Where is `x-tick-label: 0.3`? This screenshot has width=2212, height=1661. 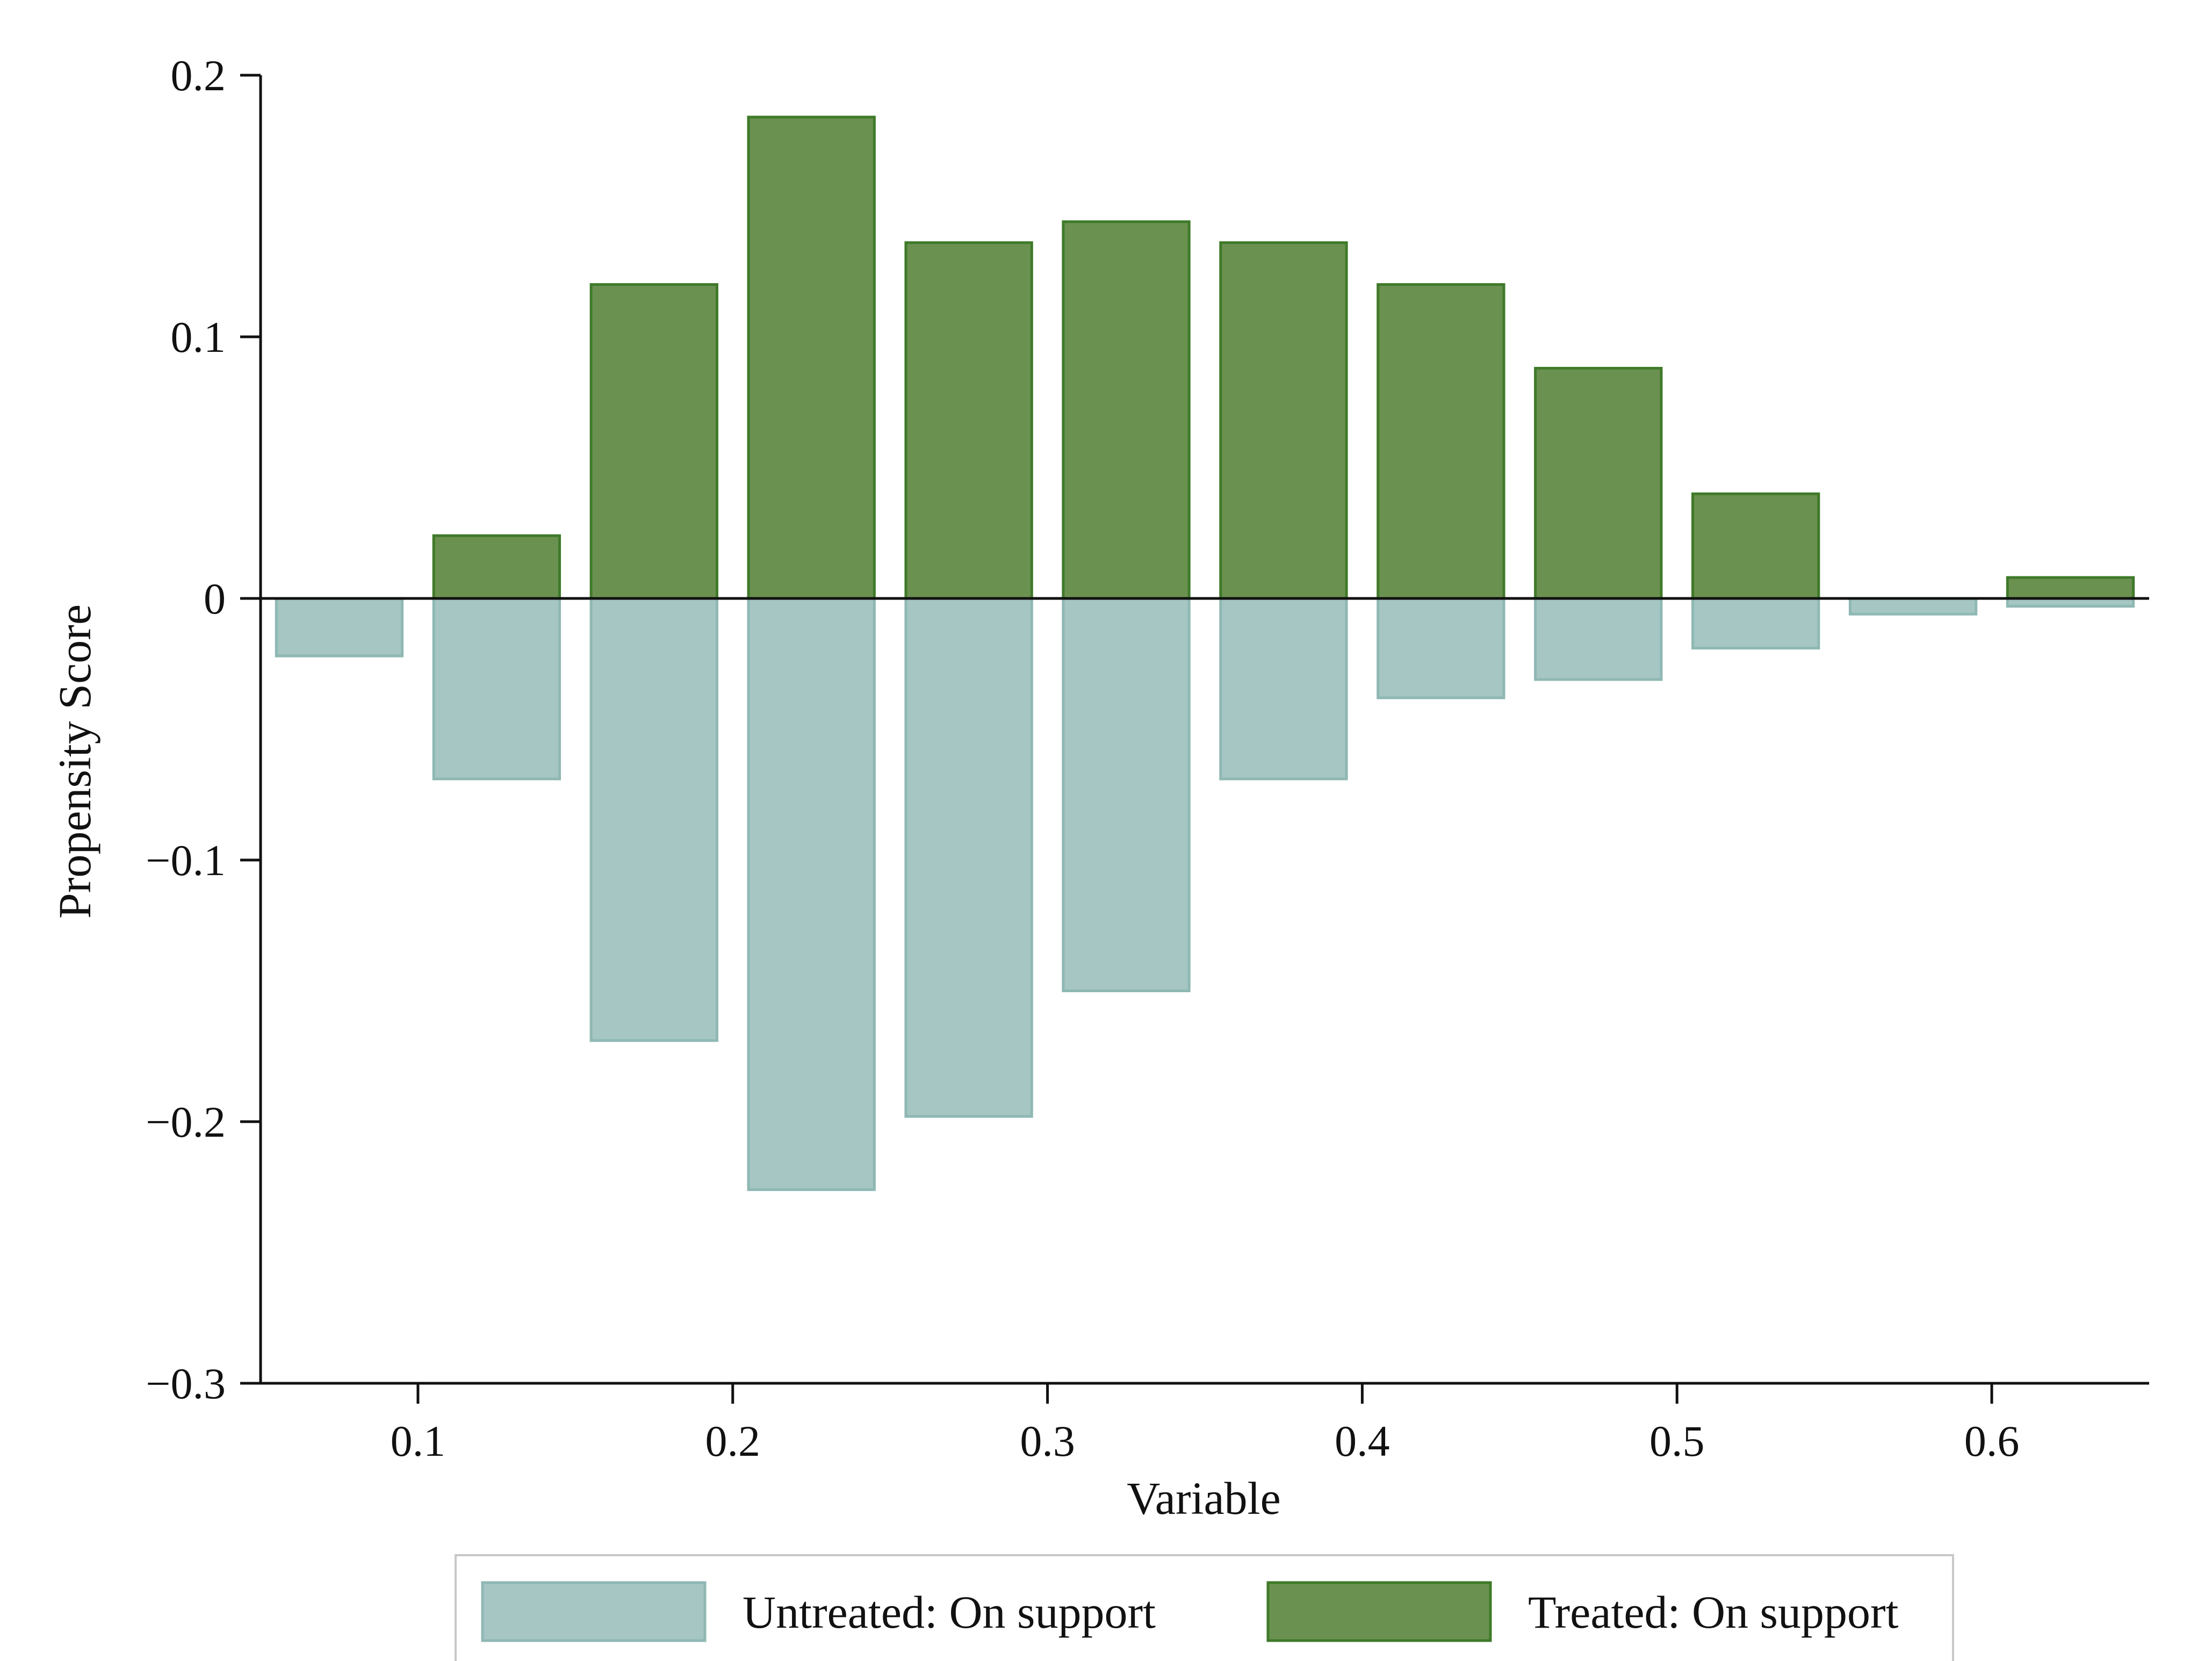 x-tick-label: 0.3 is located at coordinates (1047, 1441).